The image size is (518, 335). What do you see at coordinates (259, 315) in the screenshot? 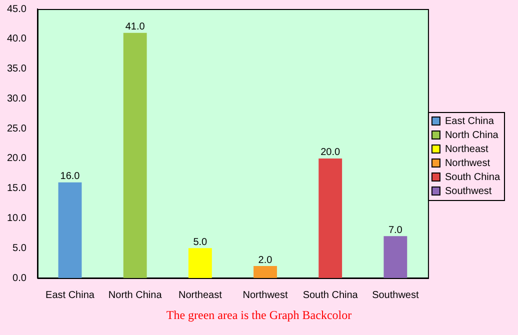
I see `text: The green area is the Graph Backcolor` at bounding box center [259, 315].